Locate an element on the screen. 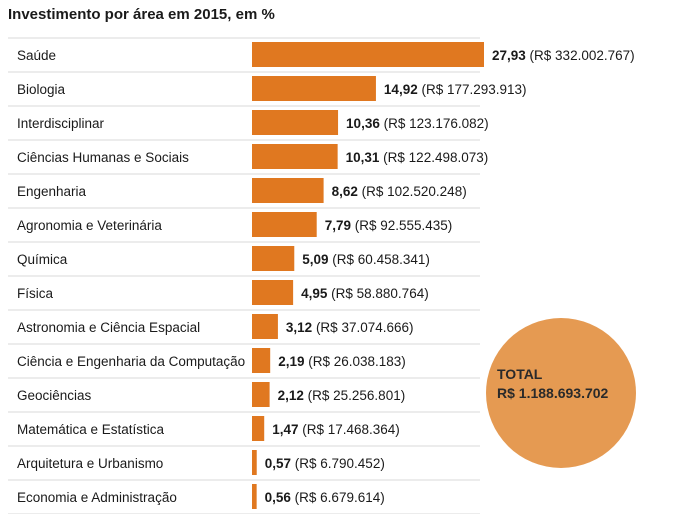 Image resolution: width=682 pixels, height=514 pixels. percent-label: 2,19 is located at coordinates (291, 361).